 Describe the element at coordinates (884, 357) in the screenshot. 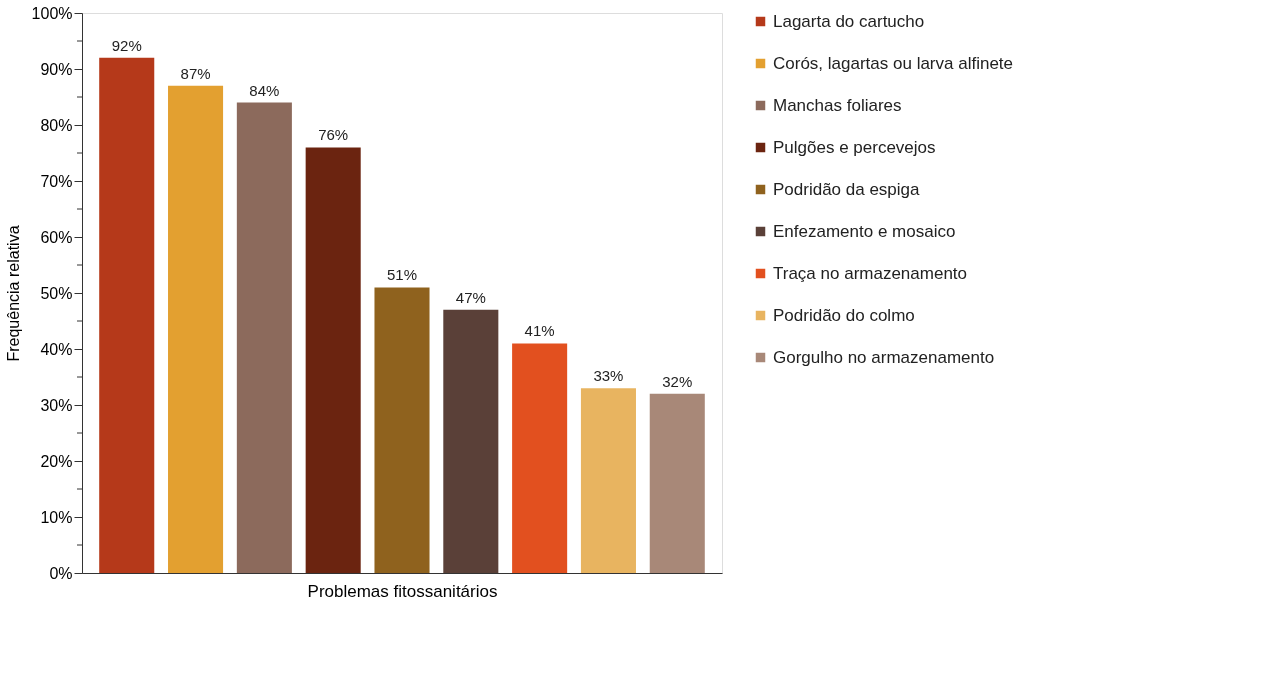

I see `legend-label: Gorgulho no armazenamento` at that location.